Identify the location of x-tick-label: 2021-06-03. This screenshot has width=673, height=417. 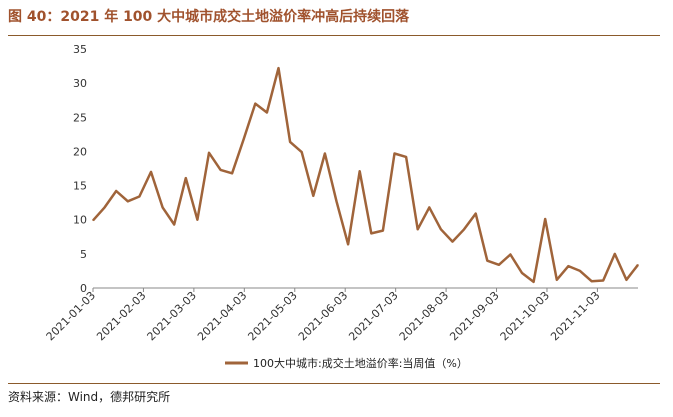
(323, 316).